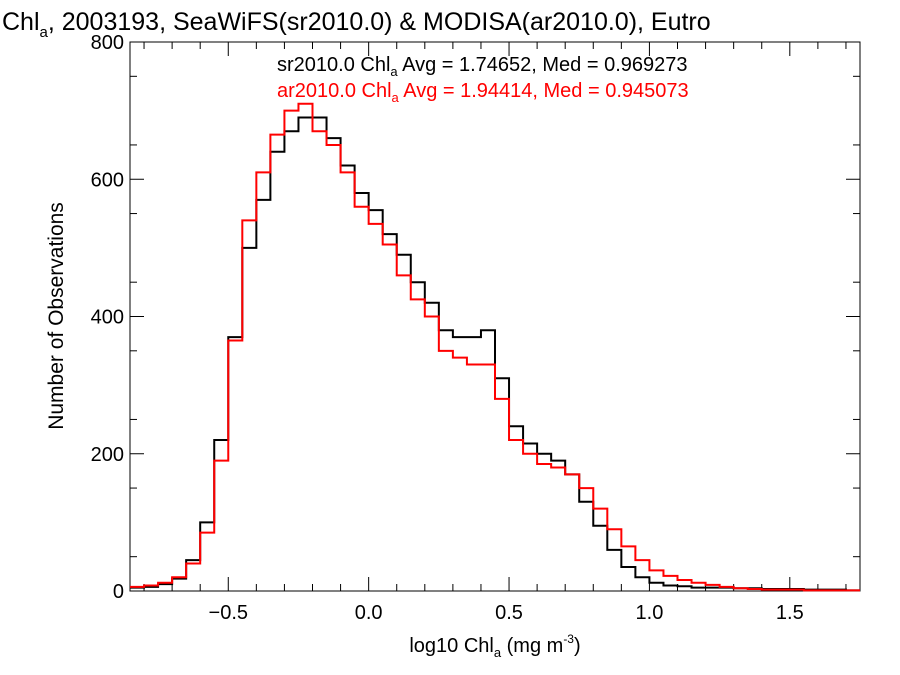  I want to click on y-tick-label: 400, so click(107, 318).